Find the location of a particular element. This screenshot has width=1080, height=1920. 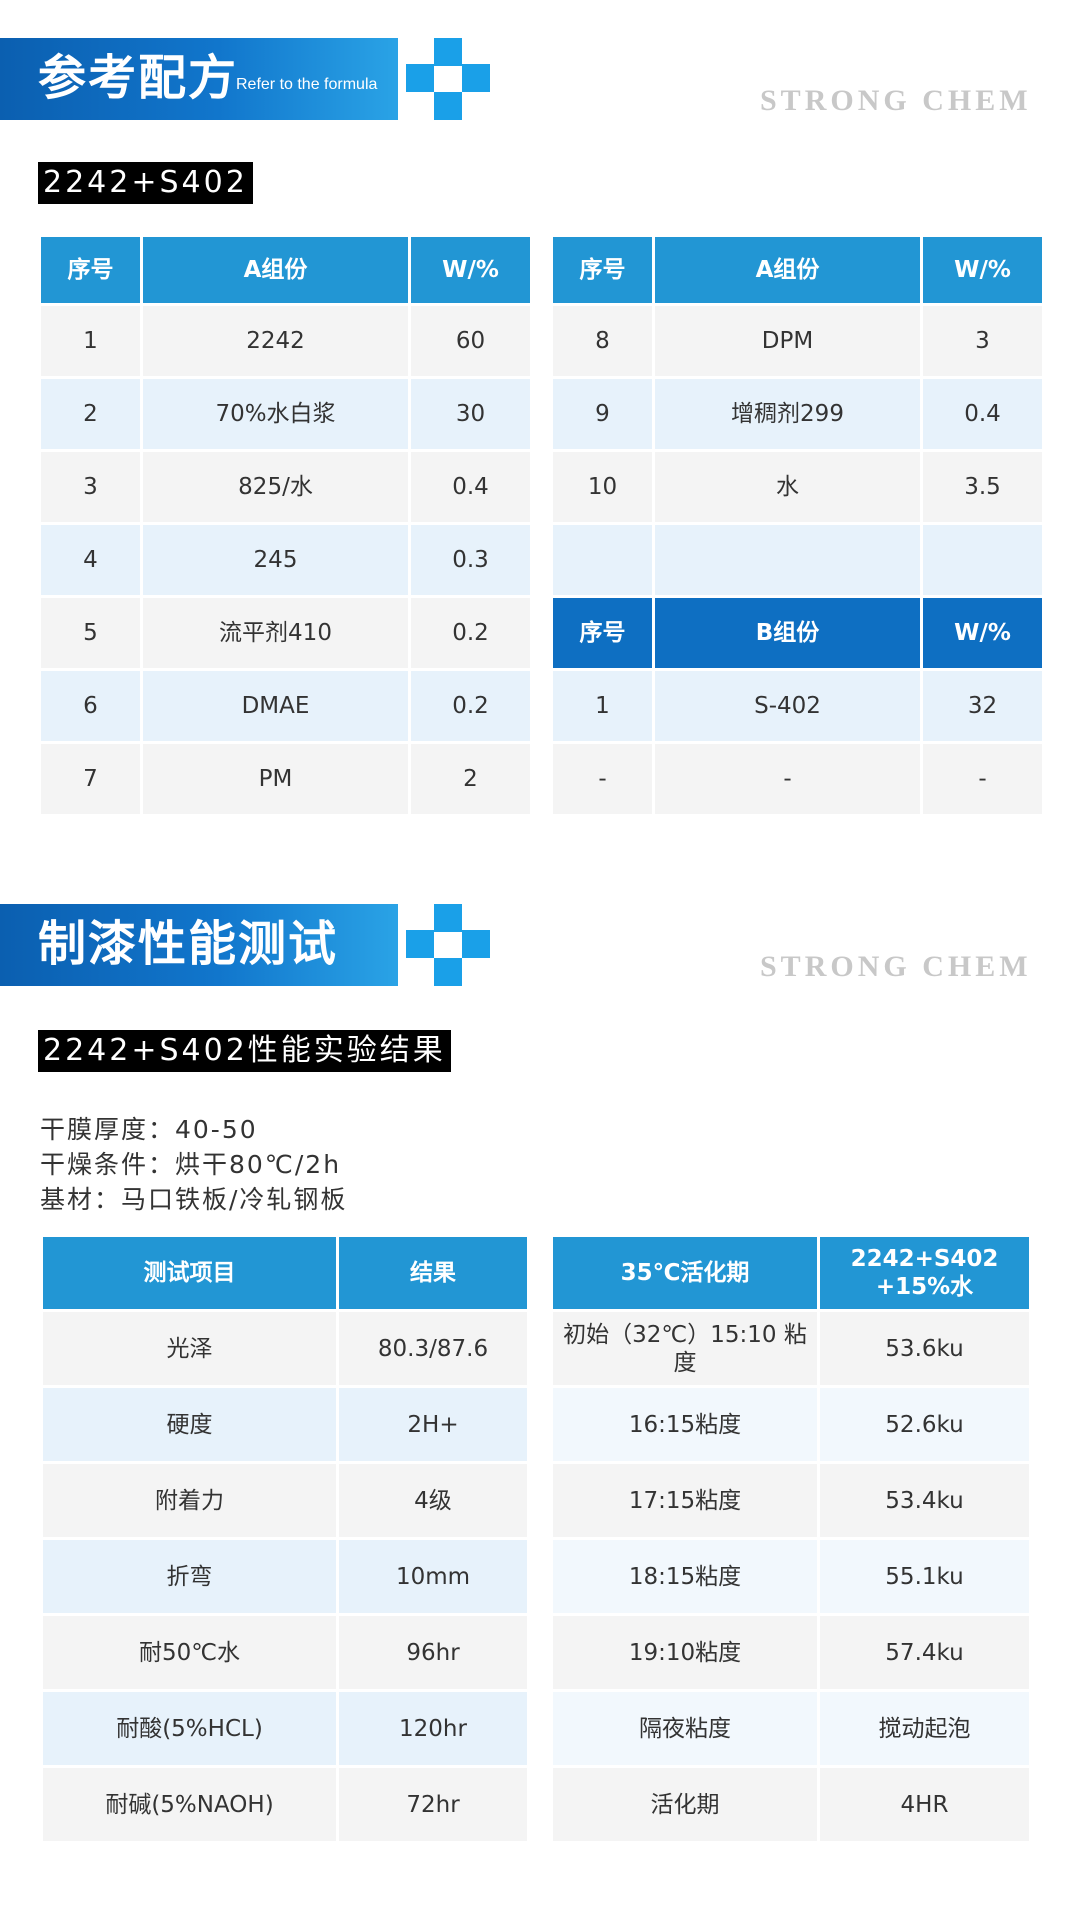

table-row: 7 PM 2 is located at coordinates (285, 779).